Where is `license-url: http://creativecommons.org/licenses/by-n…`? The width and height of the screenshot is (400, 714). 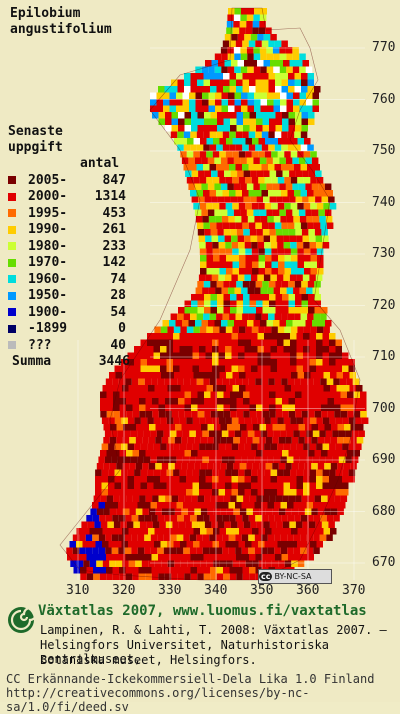
license-url: http://creativecommons.org/licenses/by-n… is located at coordinates (158, 700).